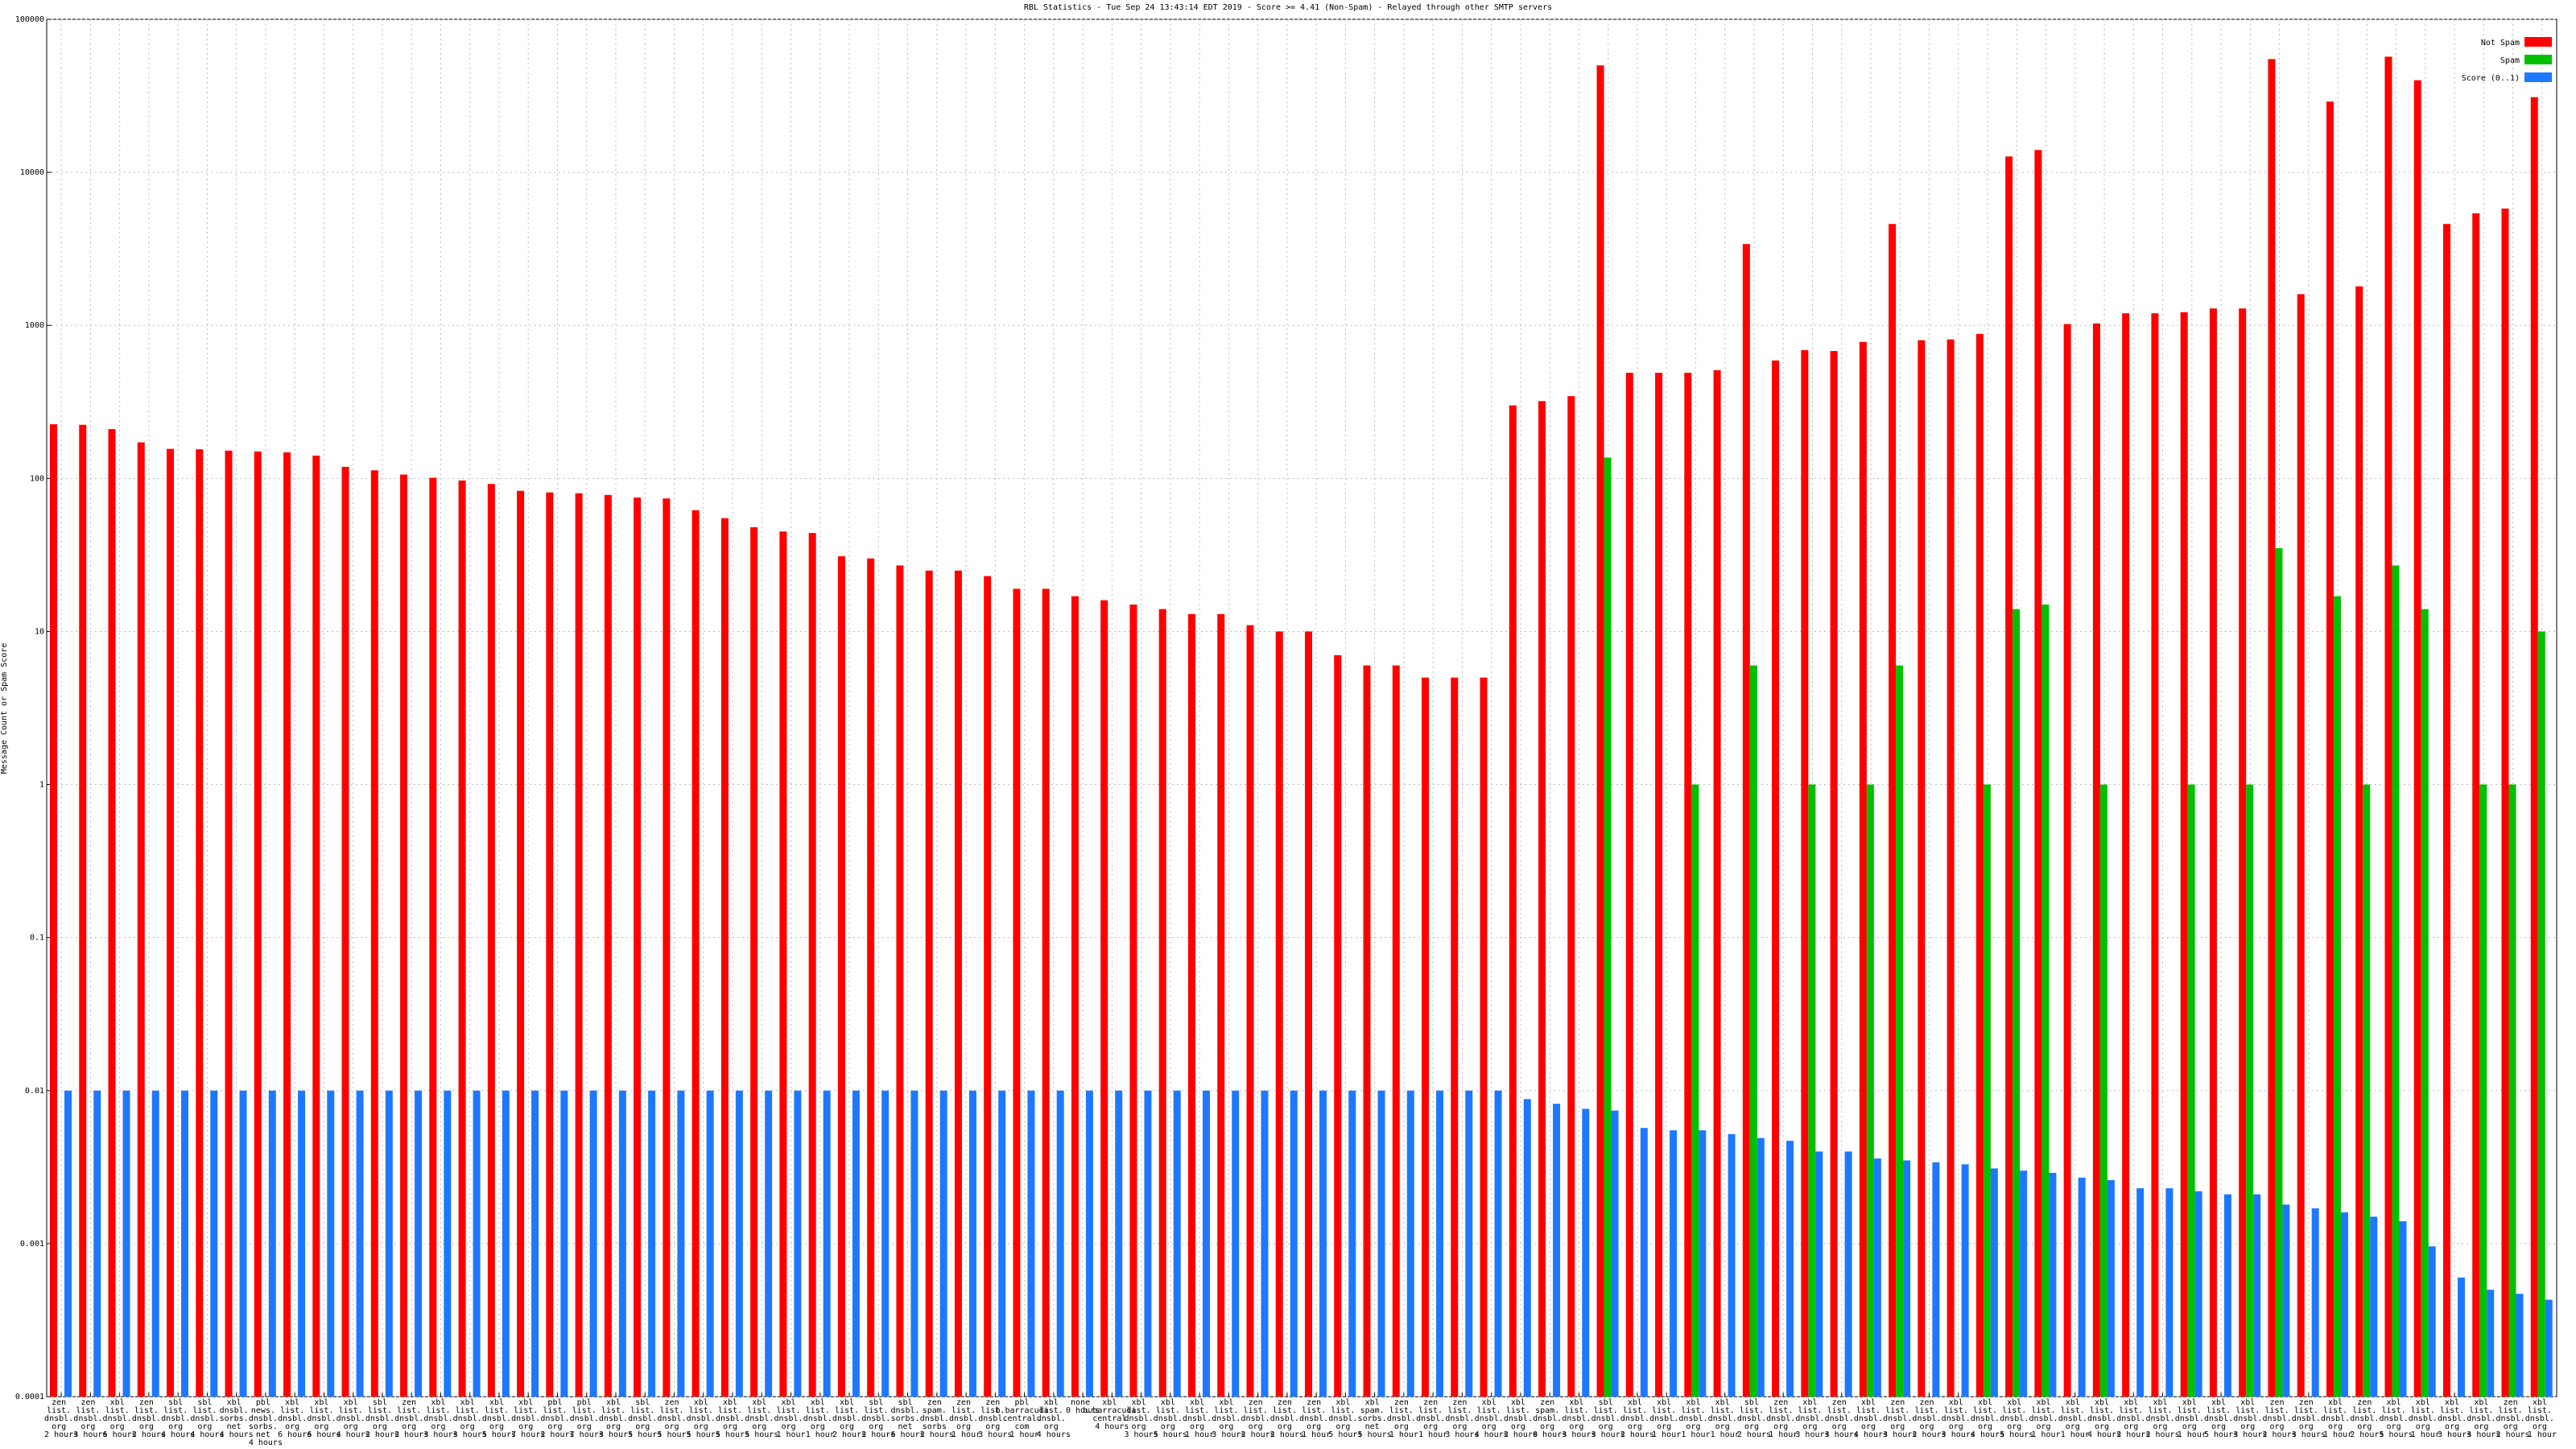 This screenshot has height=1449, width=2576. Describe the element at coordinates (1083, 1406) in the screenshot. I see `x-tick-label: none 0 hours` at that location.